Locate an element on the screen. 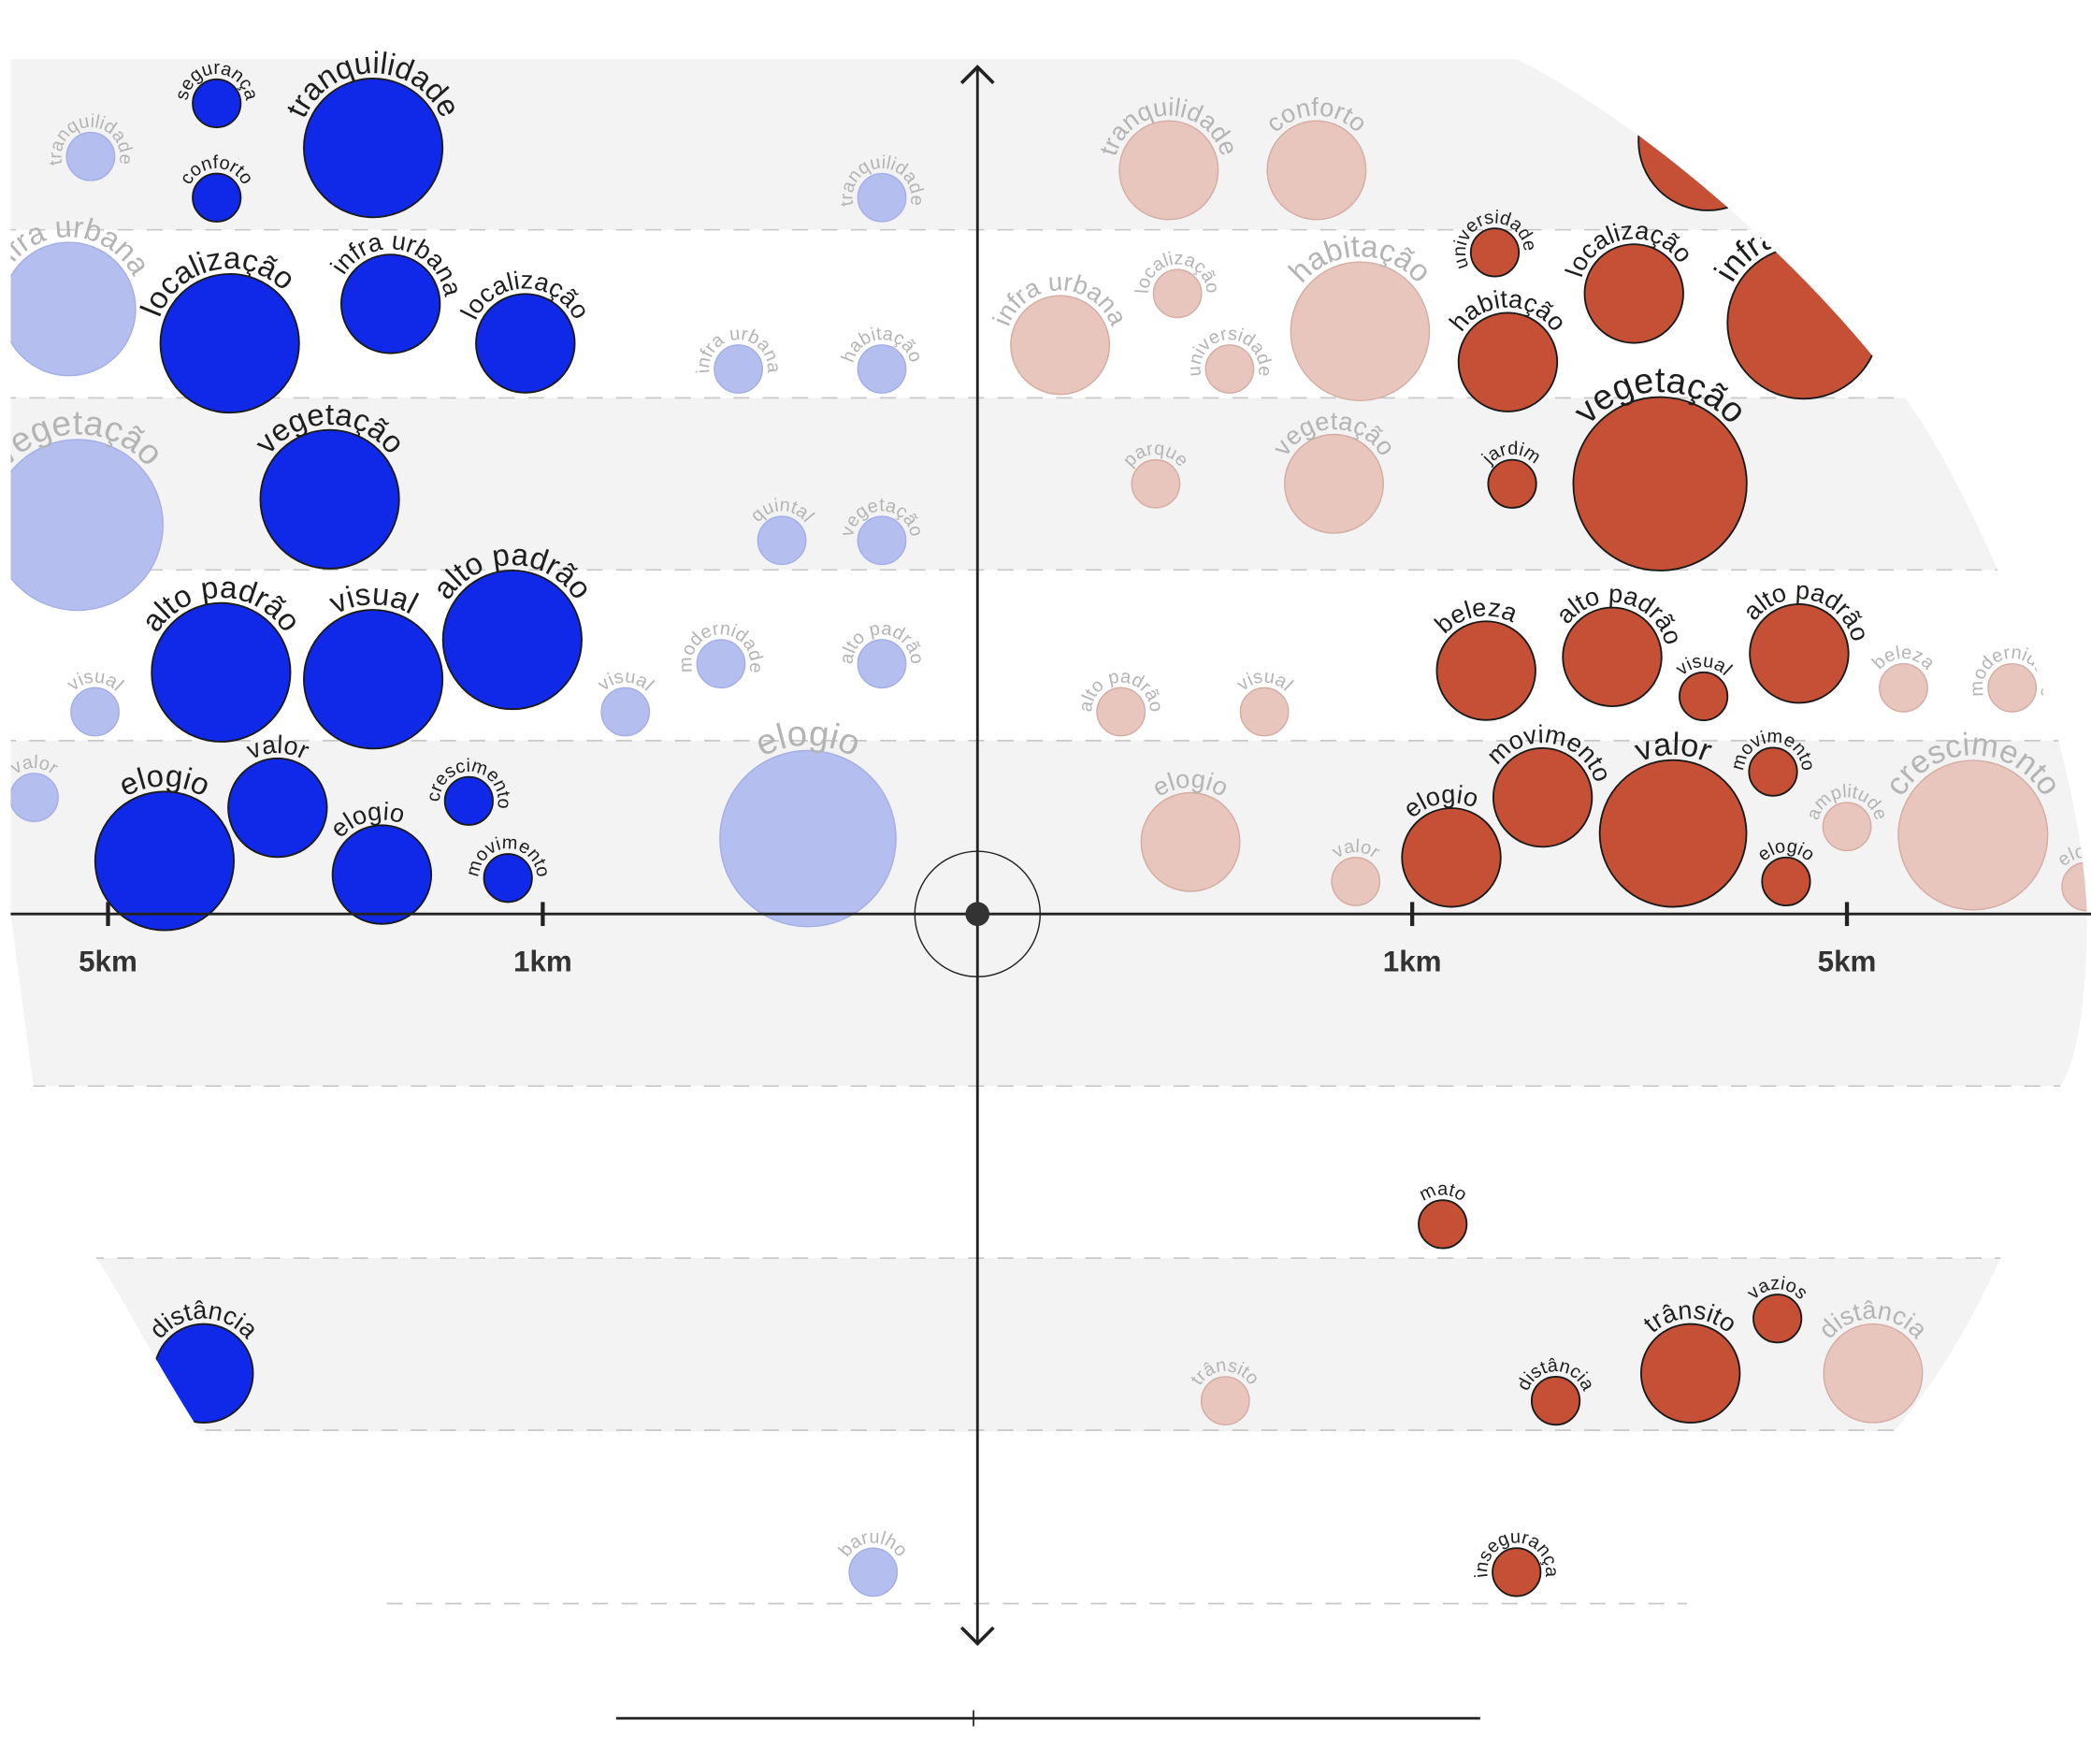 Image resolution: width=2091 pixels, height=1764 pixels. bubble: tranquilidade is located at coordinates (373, 132).